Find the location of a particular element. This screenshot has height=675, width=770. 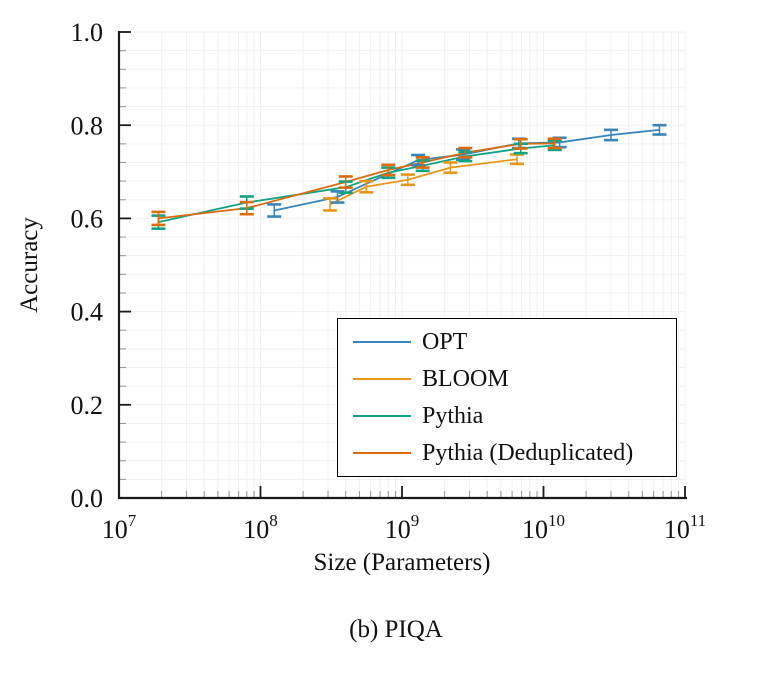

x-tick-label: 10⁹ is located at coordinates (402, 527).